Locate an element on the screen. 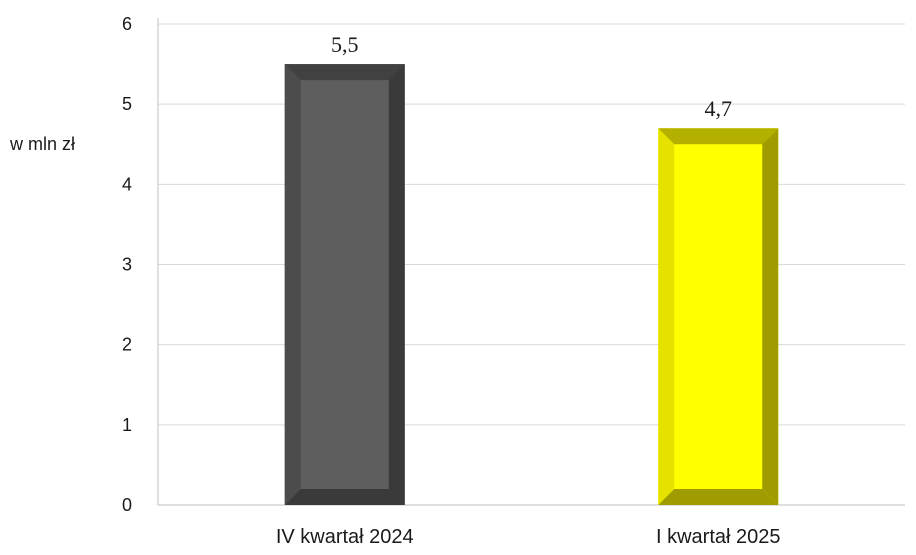  x-tick-label: IV kwartał 2024 is located at coordinates (345, 537).